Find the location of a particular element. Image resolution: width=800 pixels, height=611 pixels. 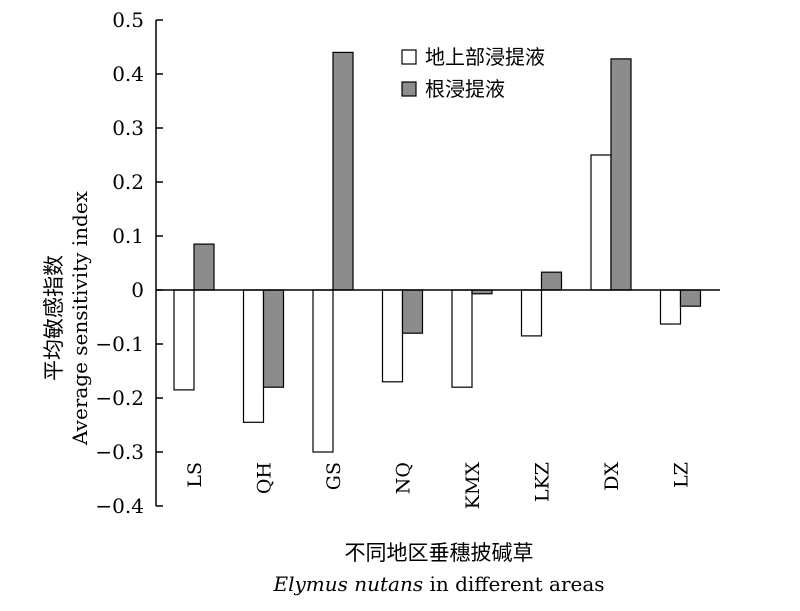

category-label-dx: DX is located at coordinates (612, 476).